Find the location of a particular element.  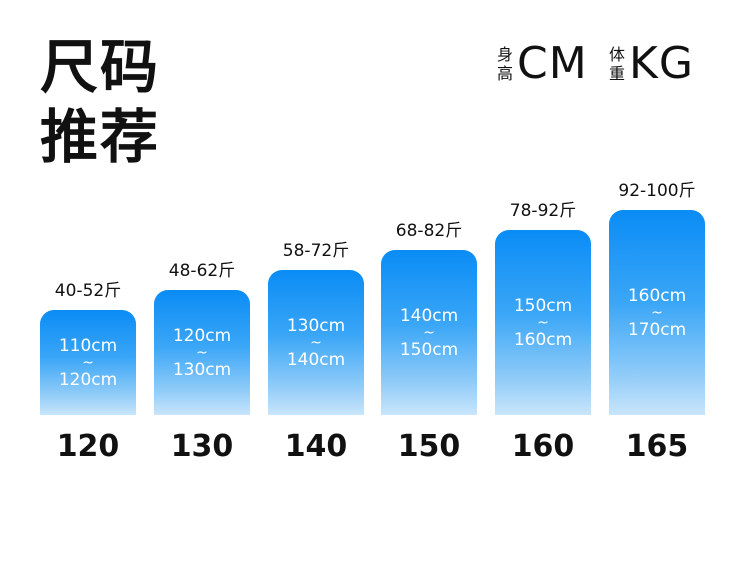

size-label: 120 is located at coordinates (88, 446).